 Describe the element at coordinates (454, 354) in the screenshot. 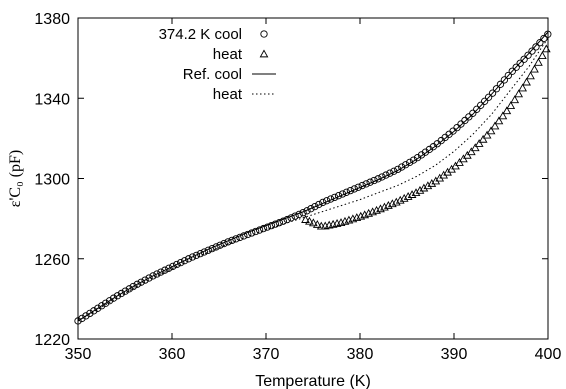

I see `x-tick-label-4: 390` at that location.